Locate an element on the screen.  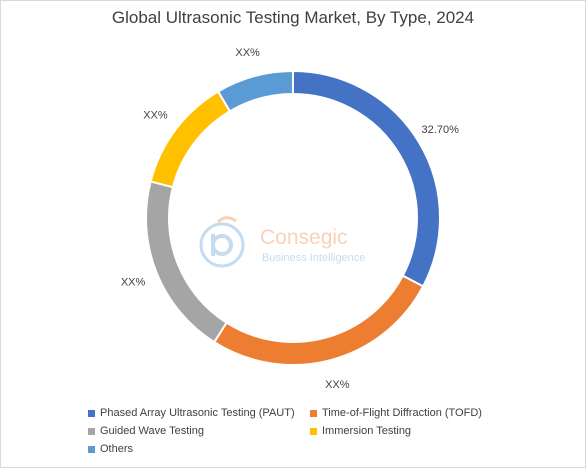
legend-item-paut: Phased Array Ultrasonic Testing (PAUT) is located at coordinates (199, 413).